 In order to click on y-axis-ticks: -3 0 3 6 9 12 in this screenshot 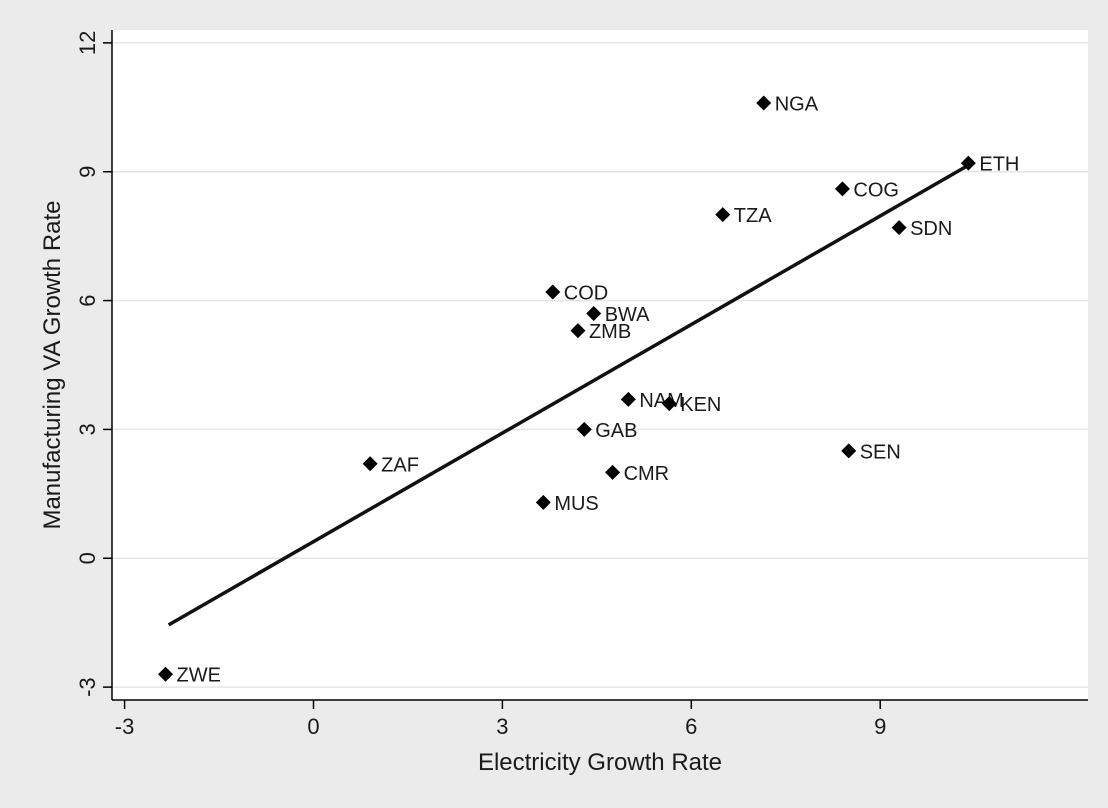, I will do `click(93, 364)`.